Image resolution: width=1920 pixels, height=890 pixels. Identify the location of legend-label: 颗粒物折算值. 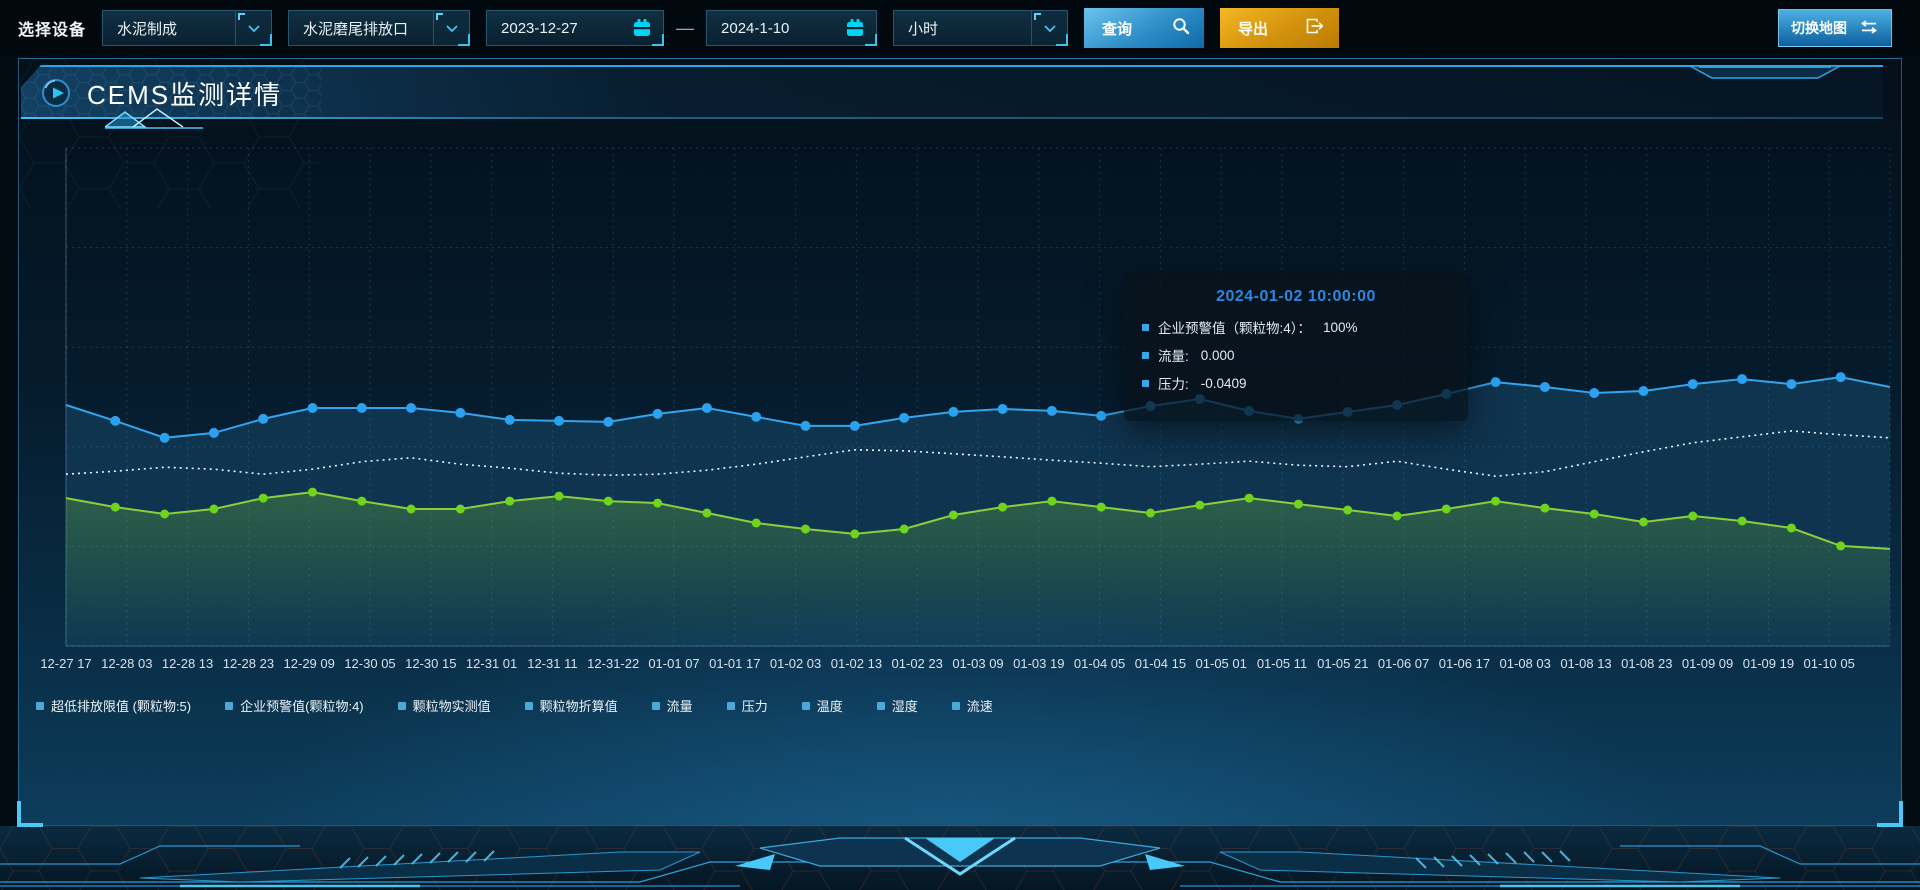
(578, 706).